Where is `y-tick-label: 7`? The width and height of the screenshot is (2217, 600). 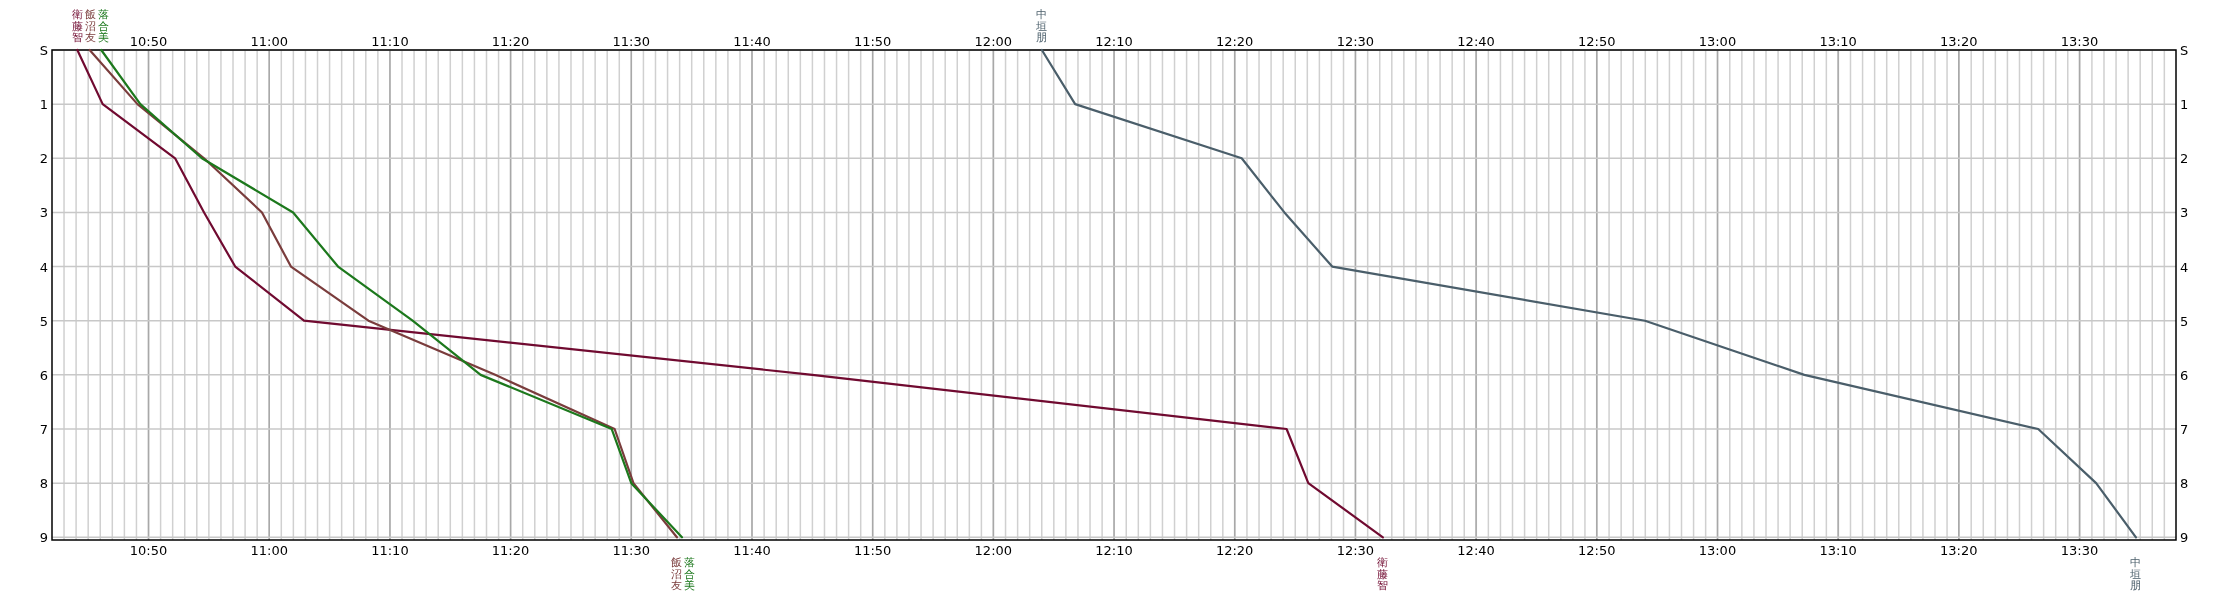
y-tick-label: 7 is located at coordinates (43, 430).